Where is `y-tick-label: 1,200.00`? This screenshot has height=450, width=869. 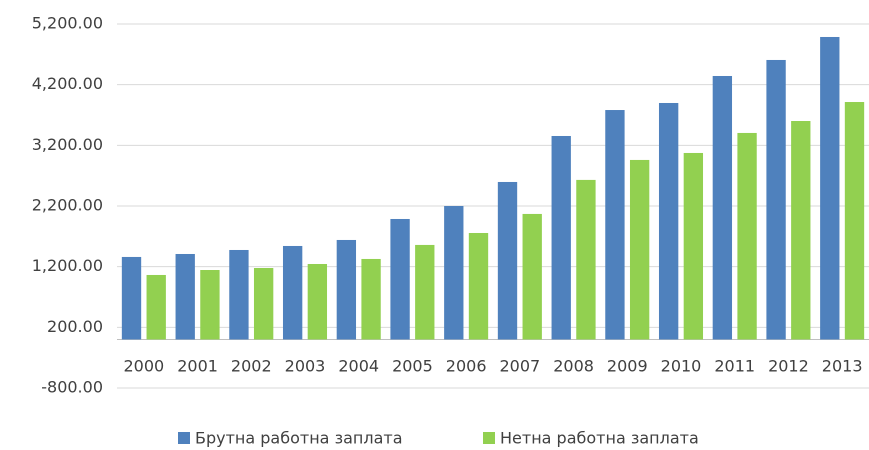
y-tick-label: 1,200.00 is located at coordinates (67, 265).